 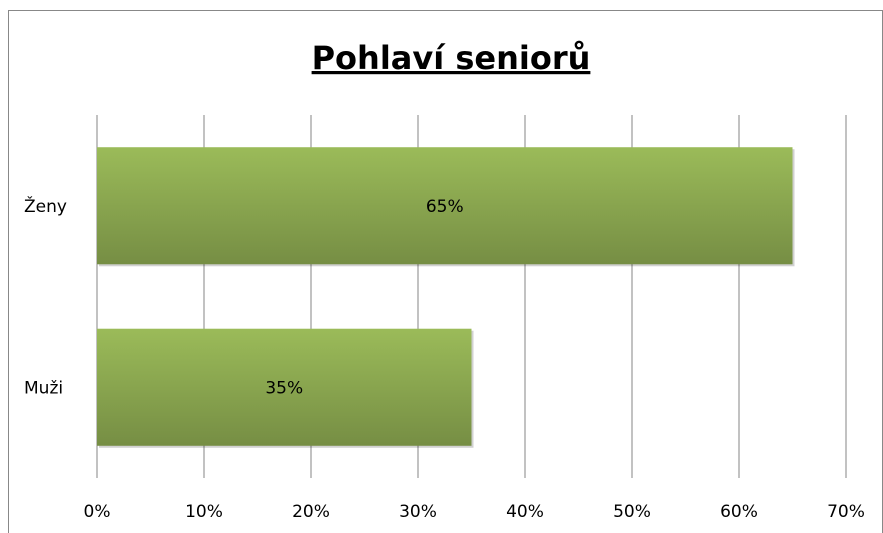 I want to click on x-tick-label: 60%, so click(x=739, y=512).